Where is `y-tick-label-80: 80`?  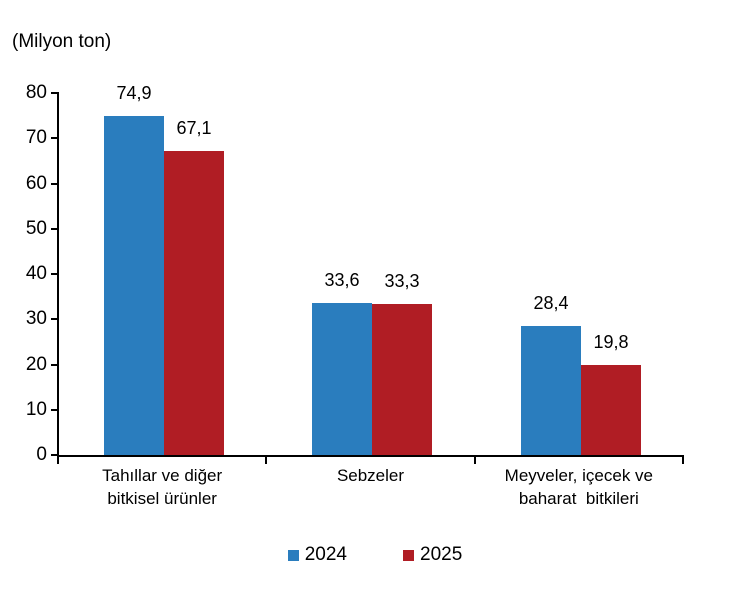 y-tick-label-80: 80 is located at coordinates (36, 92).